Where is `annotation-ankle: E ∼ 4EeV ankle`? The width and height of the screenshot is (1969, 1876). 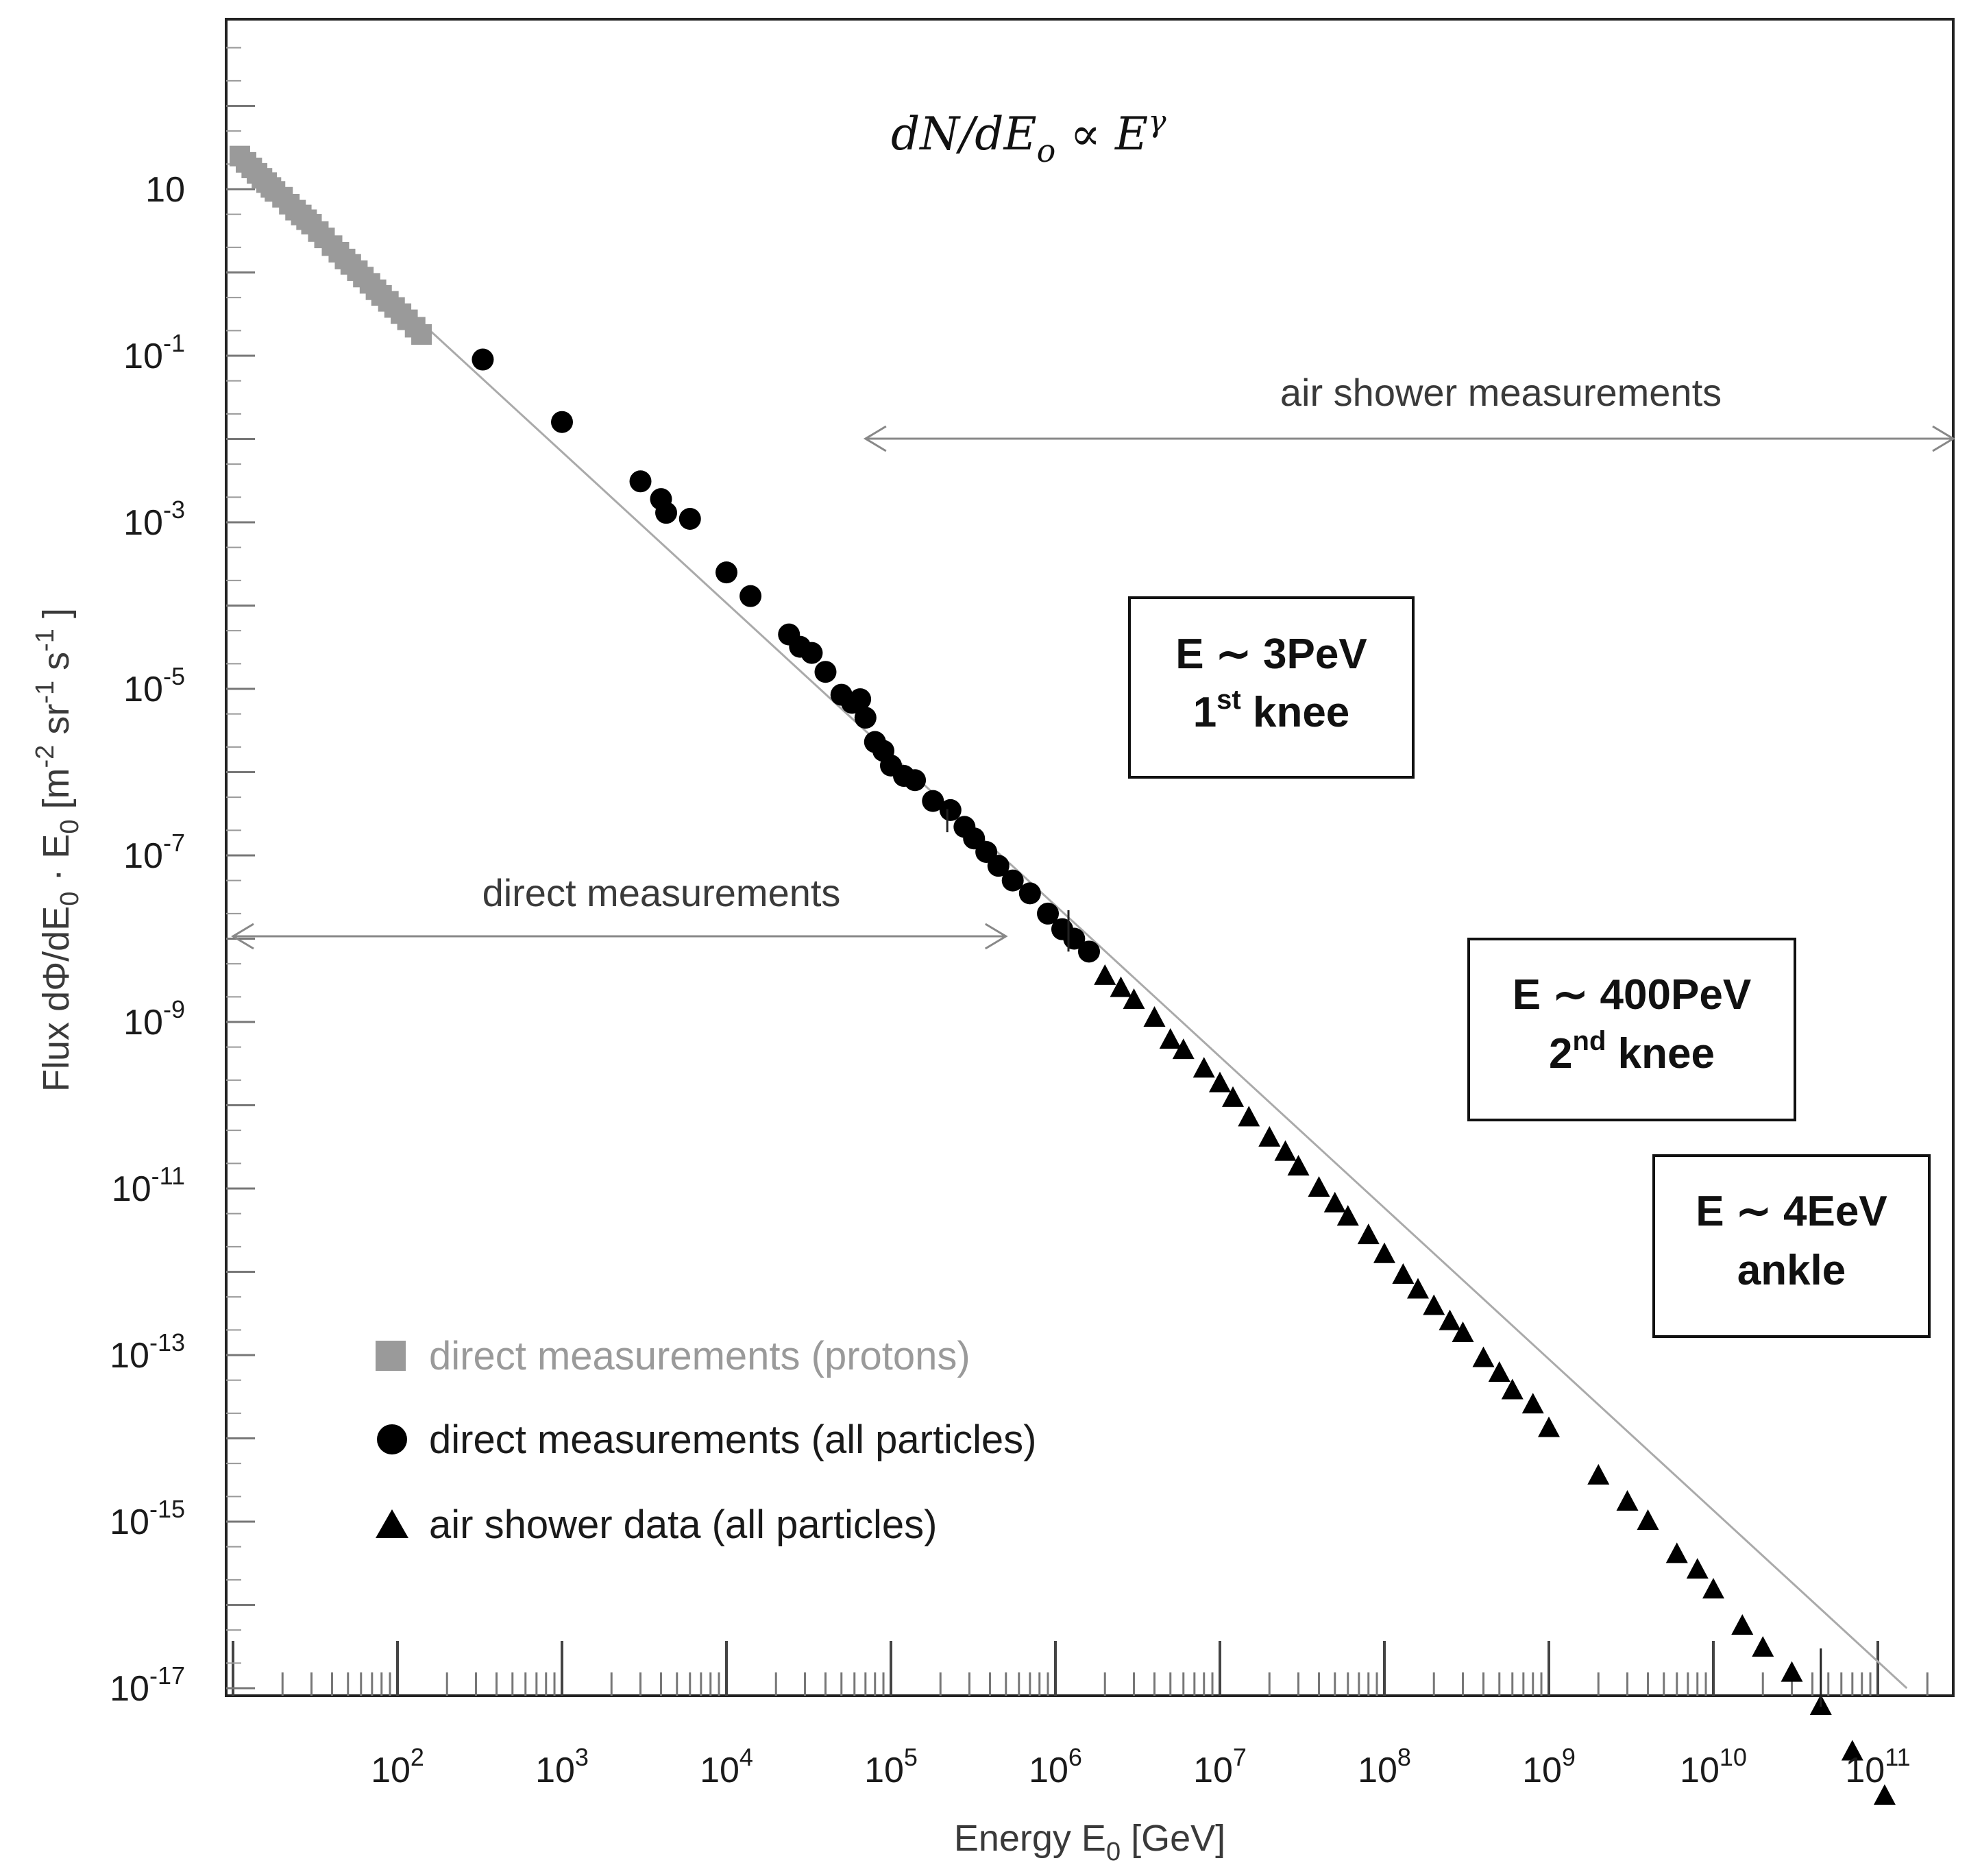
annotation-ankle: E ∼ 4EeV ankle is located at coordinates (1791, 1246).